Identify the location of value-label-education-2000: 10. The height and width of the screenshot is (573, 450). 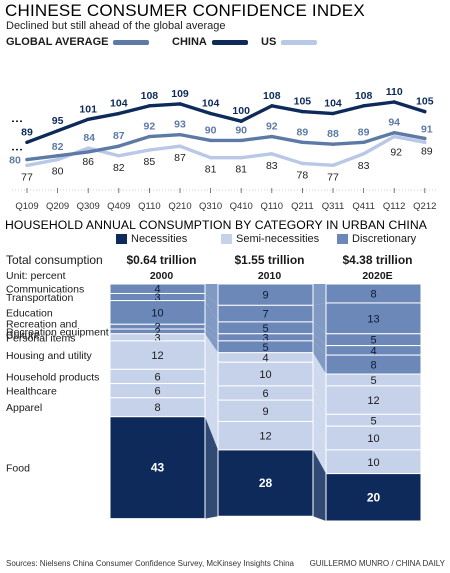
(157, 313).